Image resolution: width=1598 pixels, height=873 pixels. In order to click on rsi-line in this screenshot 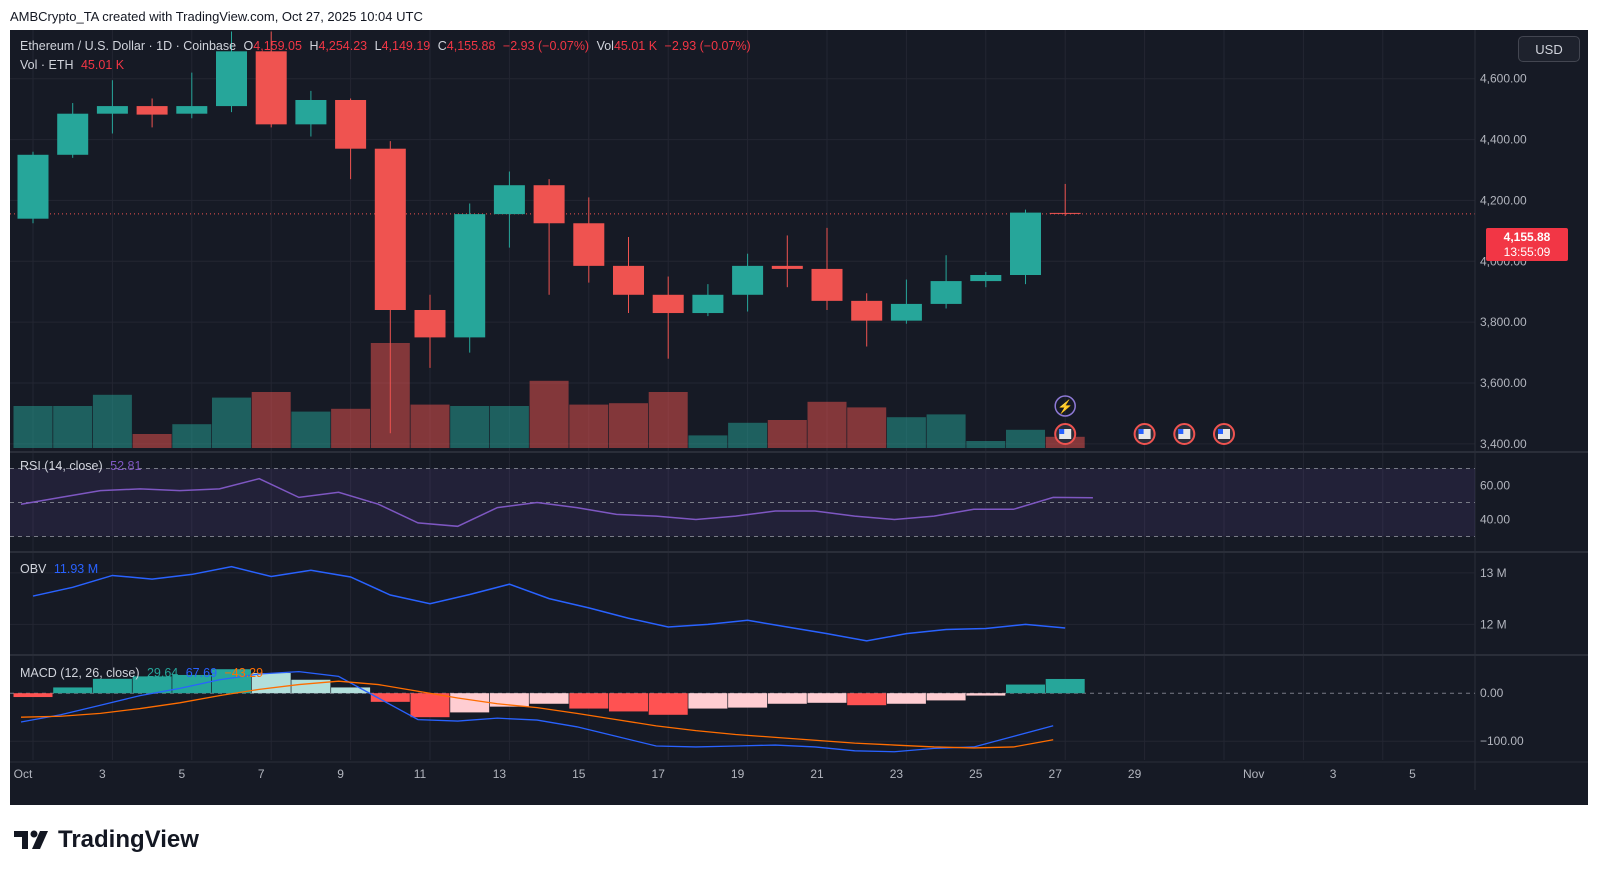, I will do `click(556, 502)`.